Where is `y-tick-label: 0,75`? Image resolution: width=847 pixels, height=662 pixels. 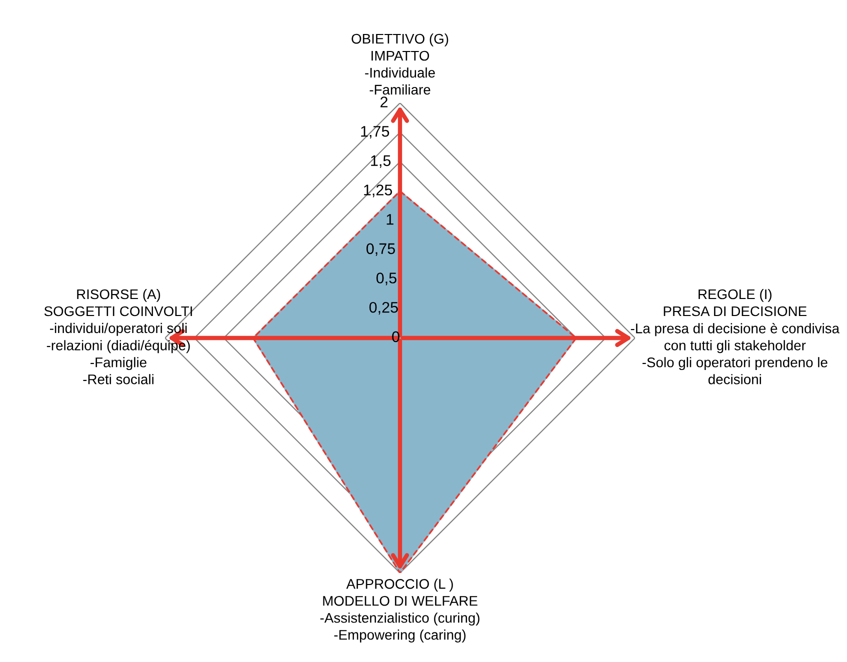 y-tick-label: 0,75 is located at coordinates (380, 249).